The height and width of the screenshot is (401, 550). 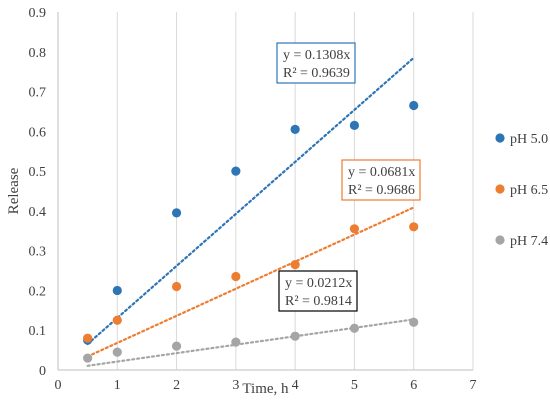 I want to click on x-tick-label: 5, so click(x=354, y=385).